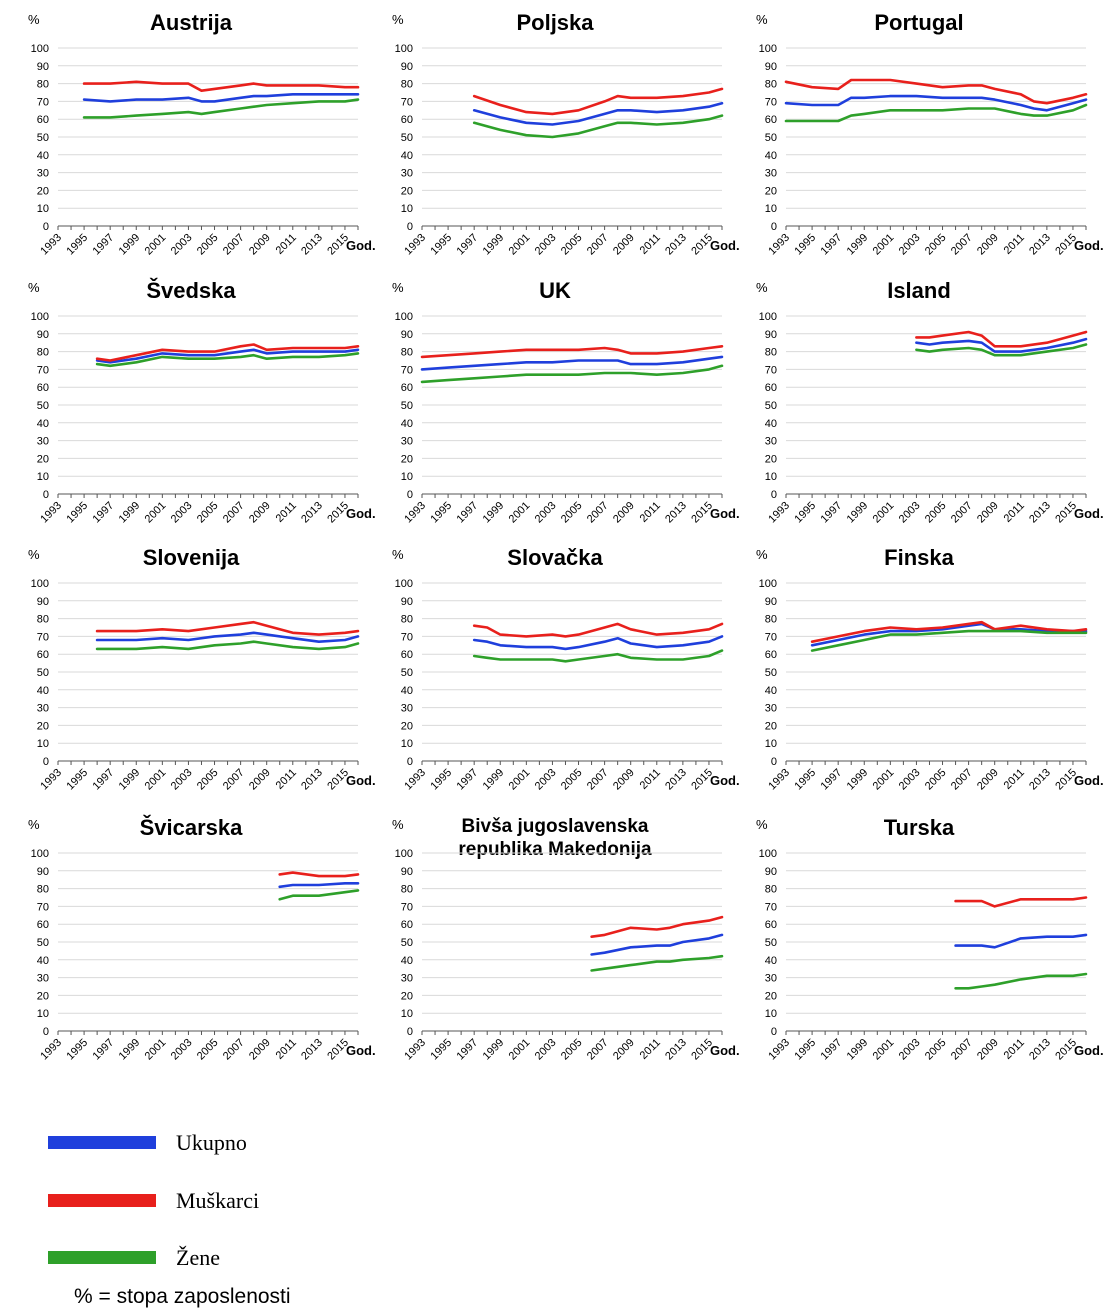 The image size is (1109, 1316). I want to click on x-tick-label: 2005, so click(572, 513).